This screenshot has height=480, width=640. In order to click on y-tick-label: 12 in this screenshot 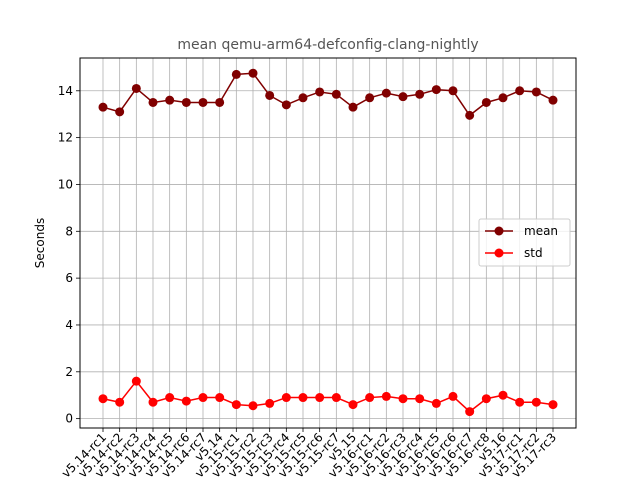, I will do `click(65, 138)`.